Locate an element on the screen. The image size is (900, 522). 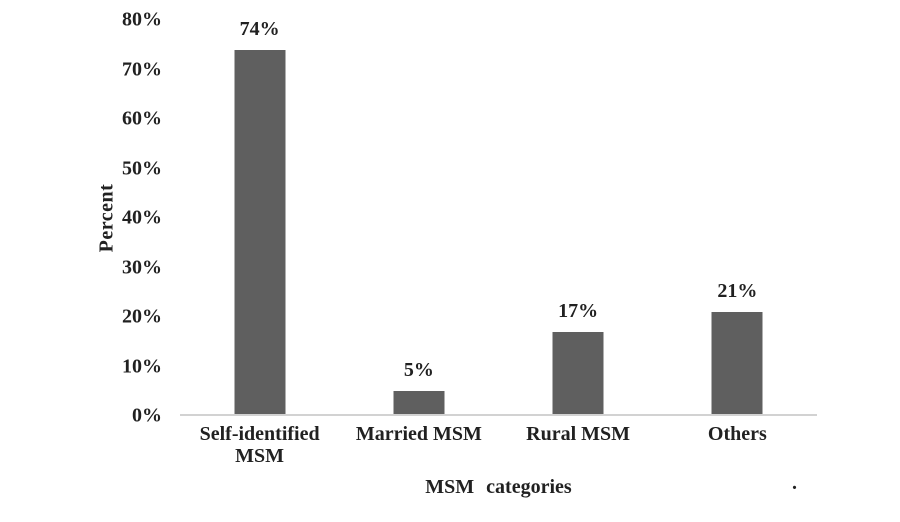
bar-slot: 5% is located at coordinates (418, 218).